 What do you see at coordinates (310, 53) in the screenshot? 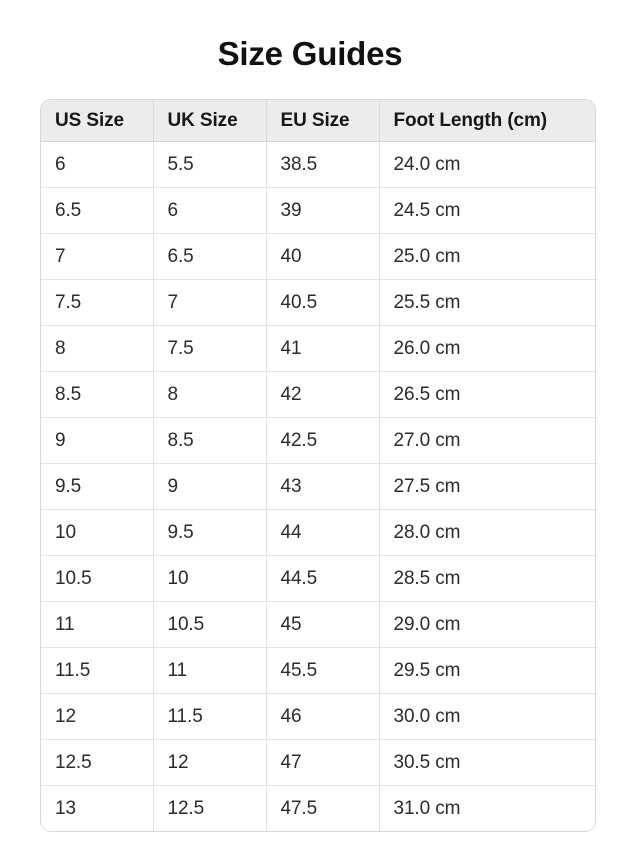
I see `page-title: Size Guides` at bounding box center [310, 53].